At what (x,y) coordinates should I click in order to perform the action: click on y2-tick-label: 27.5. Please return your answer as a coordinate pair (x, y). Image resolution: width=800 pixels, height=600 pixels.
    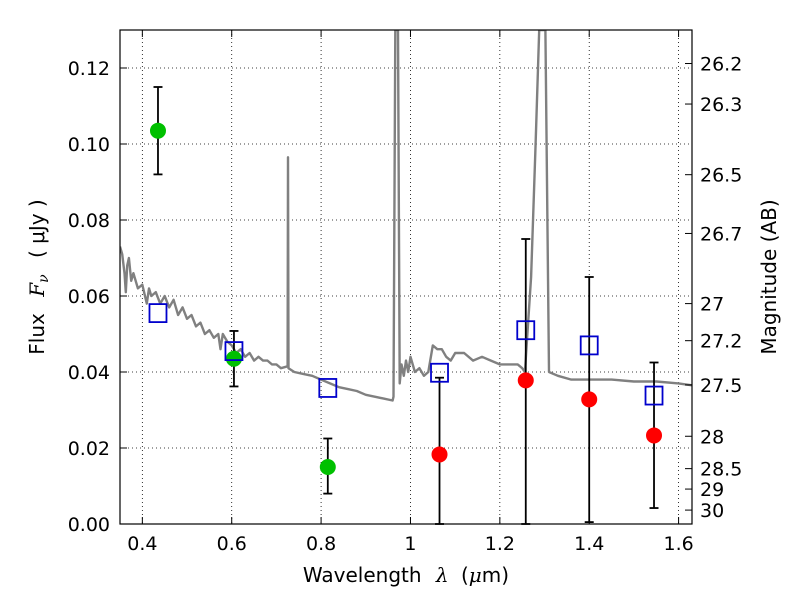
    Looking at the image, I should click on (721, 386).